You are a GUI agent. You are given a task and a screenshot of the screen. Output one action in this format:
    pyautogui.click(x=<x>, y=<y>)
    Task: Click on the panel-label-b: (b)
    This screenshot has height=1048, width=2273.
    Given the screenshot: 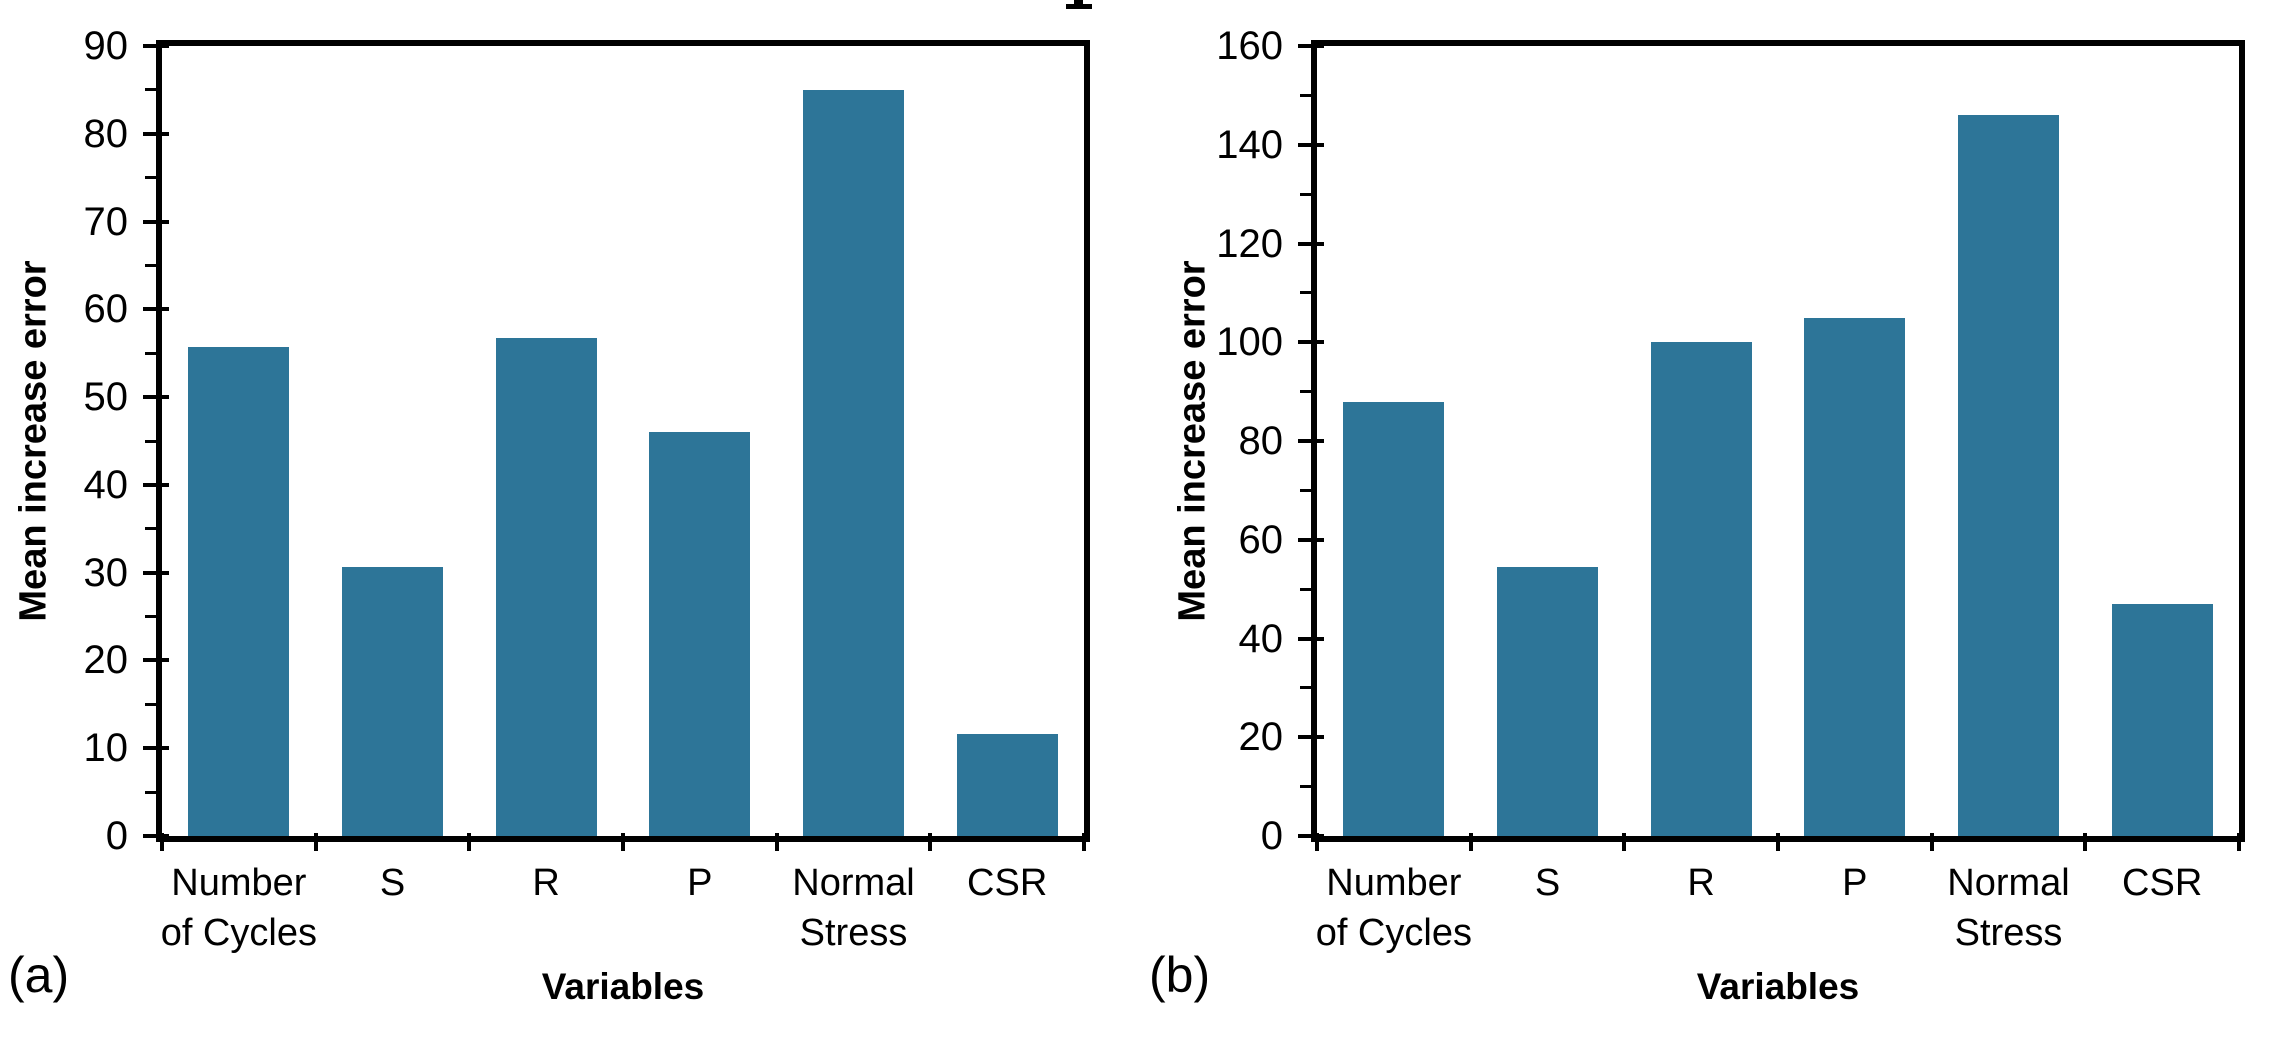 What is the action you would take?
    pyautogui.click(x=1180, y=975)
    